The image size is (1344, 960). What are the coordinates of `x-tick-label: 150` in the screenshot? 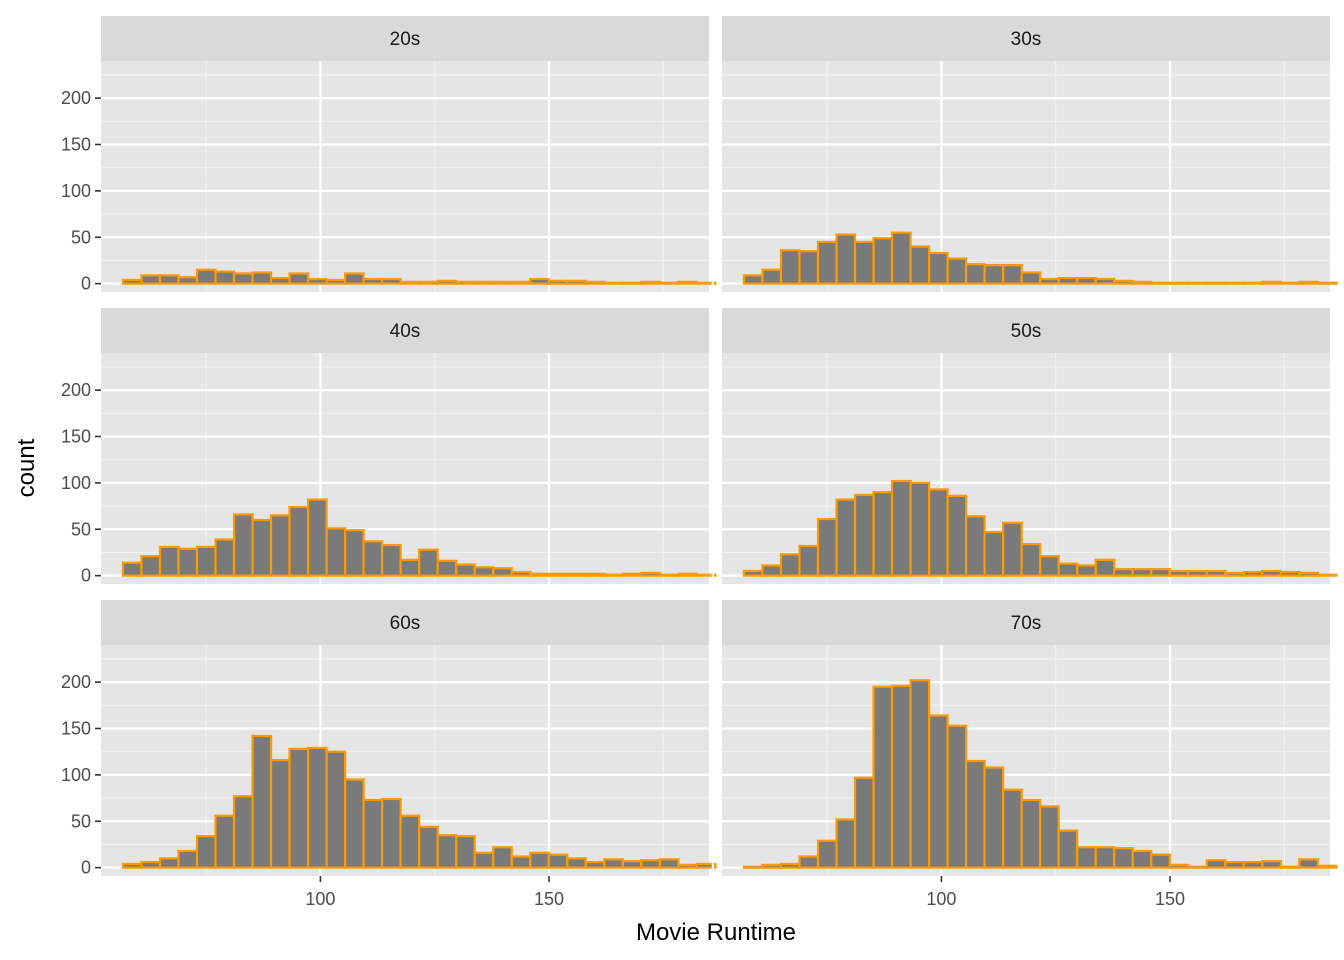 It's located at (549, 899).